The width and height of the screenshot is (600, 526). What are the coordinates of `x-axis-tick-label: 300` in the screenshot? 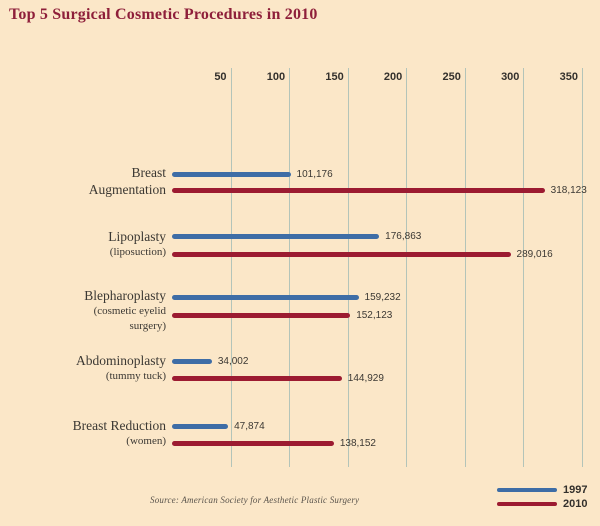 It's located at (510, 77).